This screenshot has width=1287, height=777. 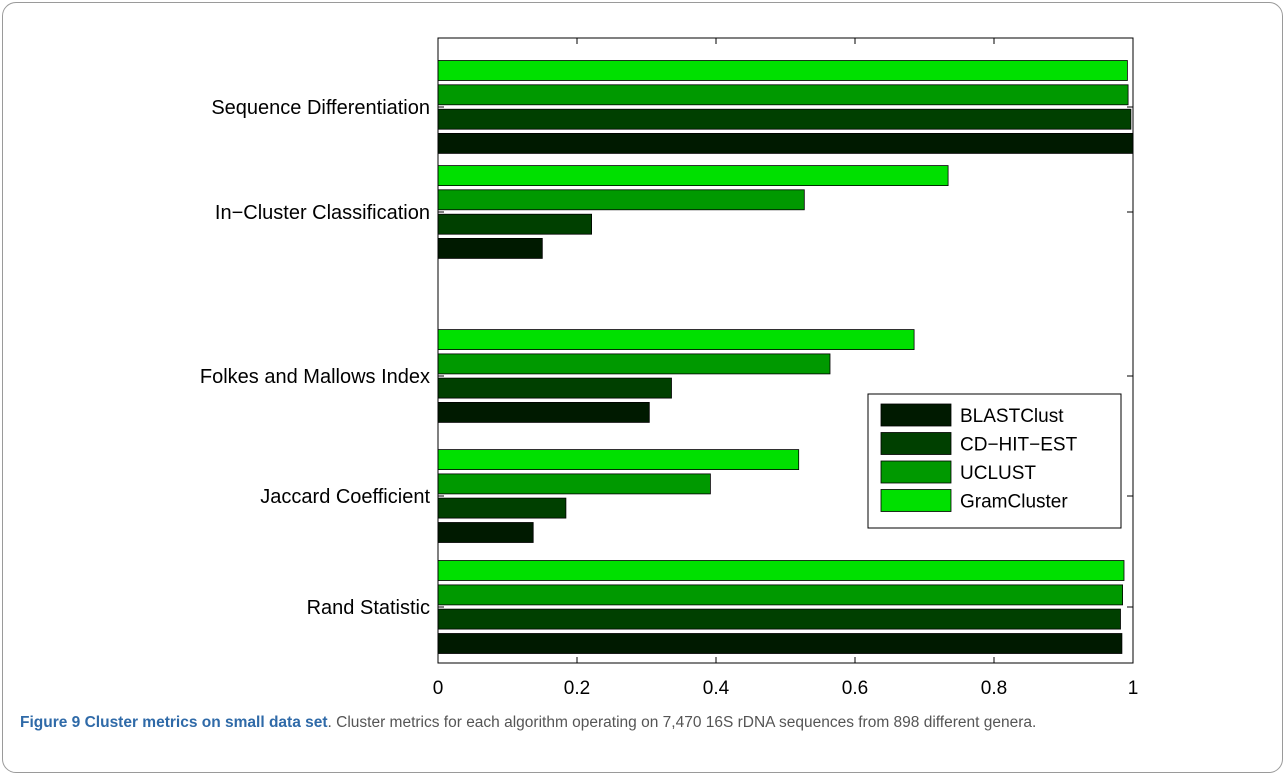 What do you see at coordinates (676, 340) in the screenshot?
I see `bar-folkes-and-mallows-index-gramcluster` at bounding box center [676, 340].